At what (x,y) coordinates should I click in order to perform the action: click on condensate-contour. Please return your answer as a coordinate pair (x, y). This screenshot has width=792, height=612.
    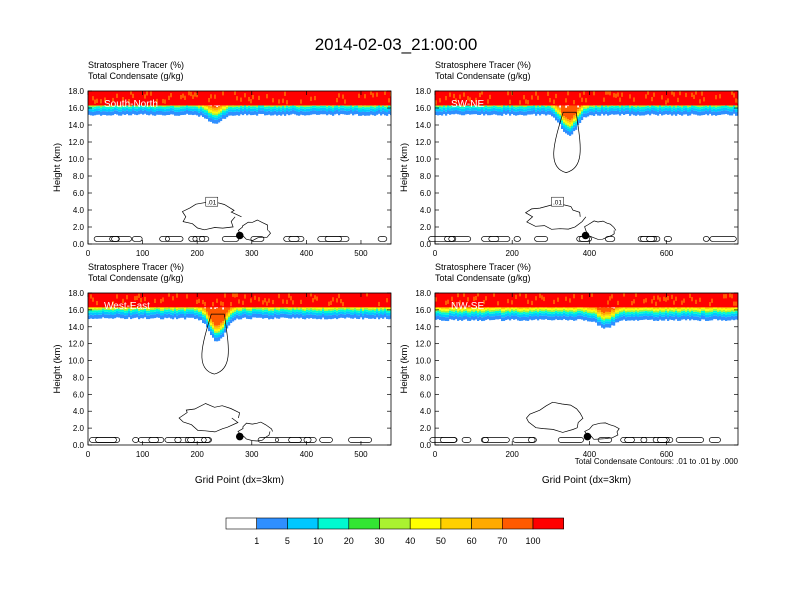
    Looking at the image, I should click on (204, 239).